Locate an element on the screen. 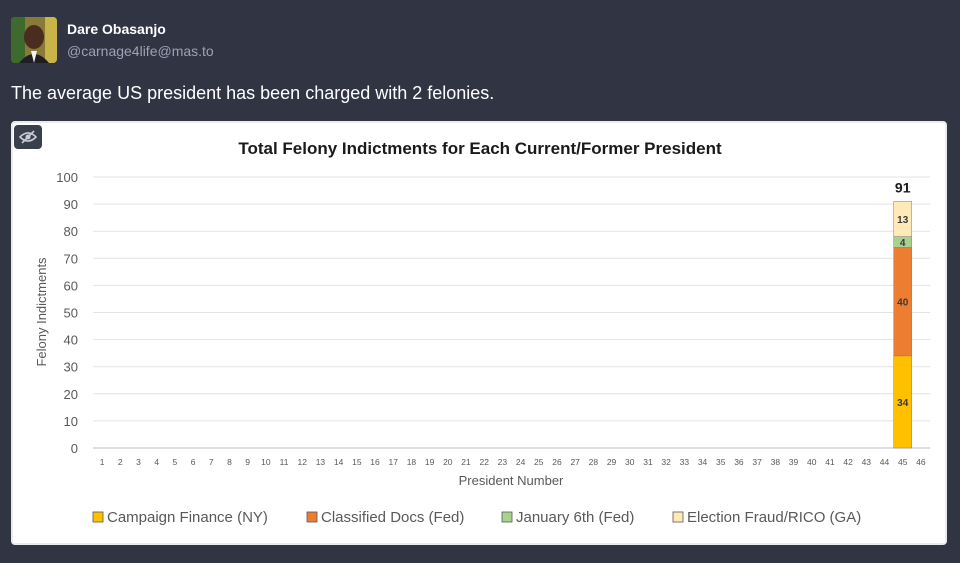 The height and width of the screenshot is (563, 960). x-tick-label: 15 is located at coordinates (357, 462).